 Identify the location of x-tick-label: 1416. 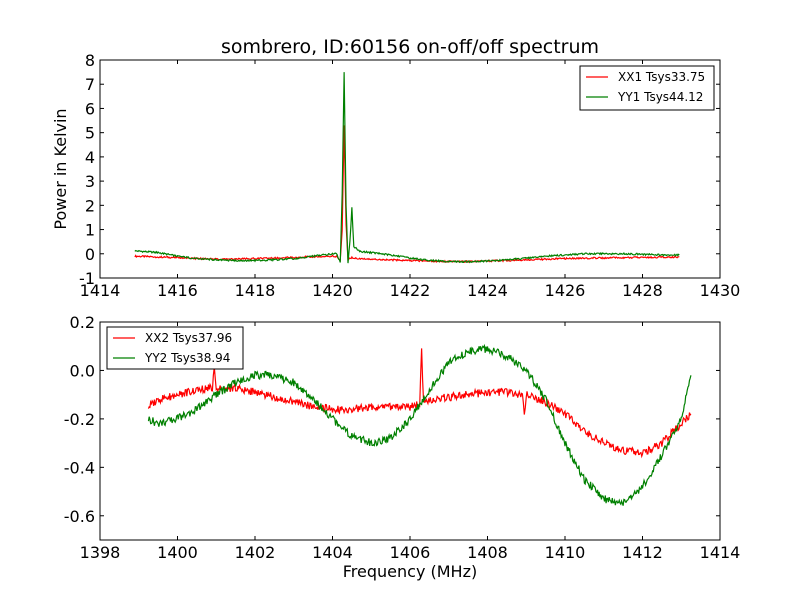
(177, 290).